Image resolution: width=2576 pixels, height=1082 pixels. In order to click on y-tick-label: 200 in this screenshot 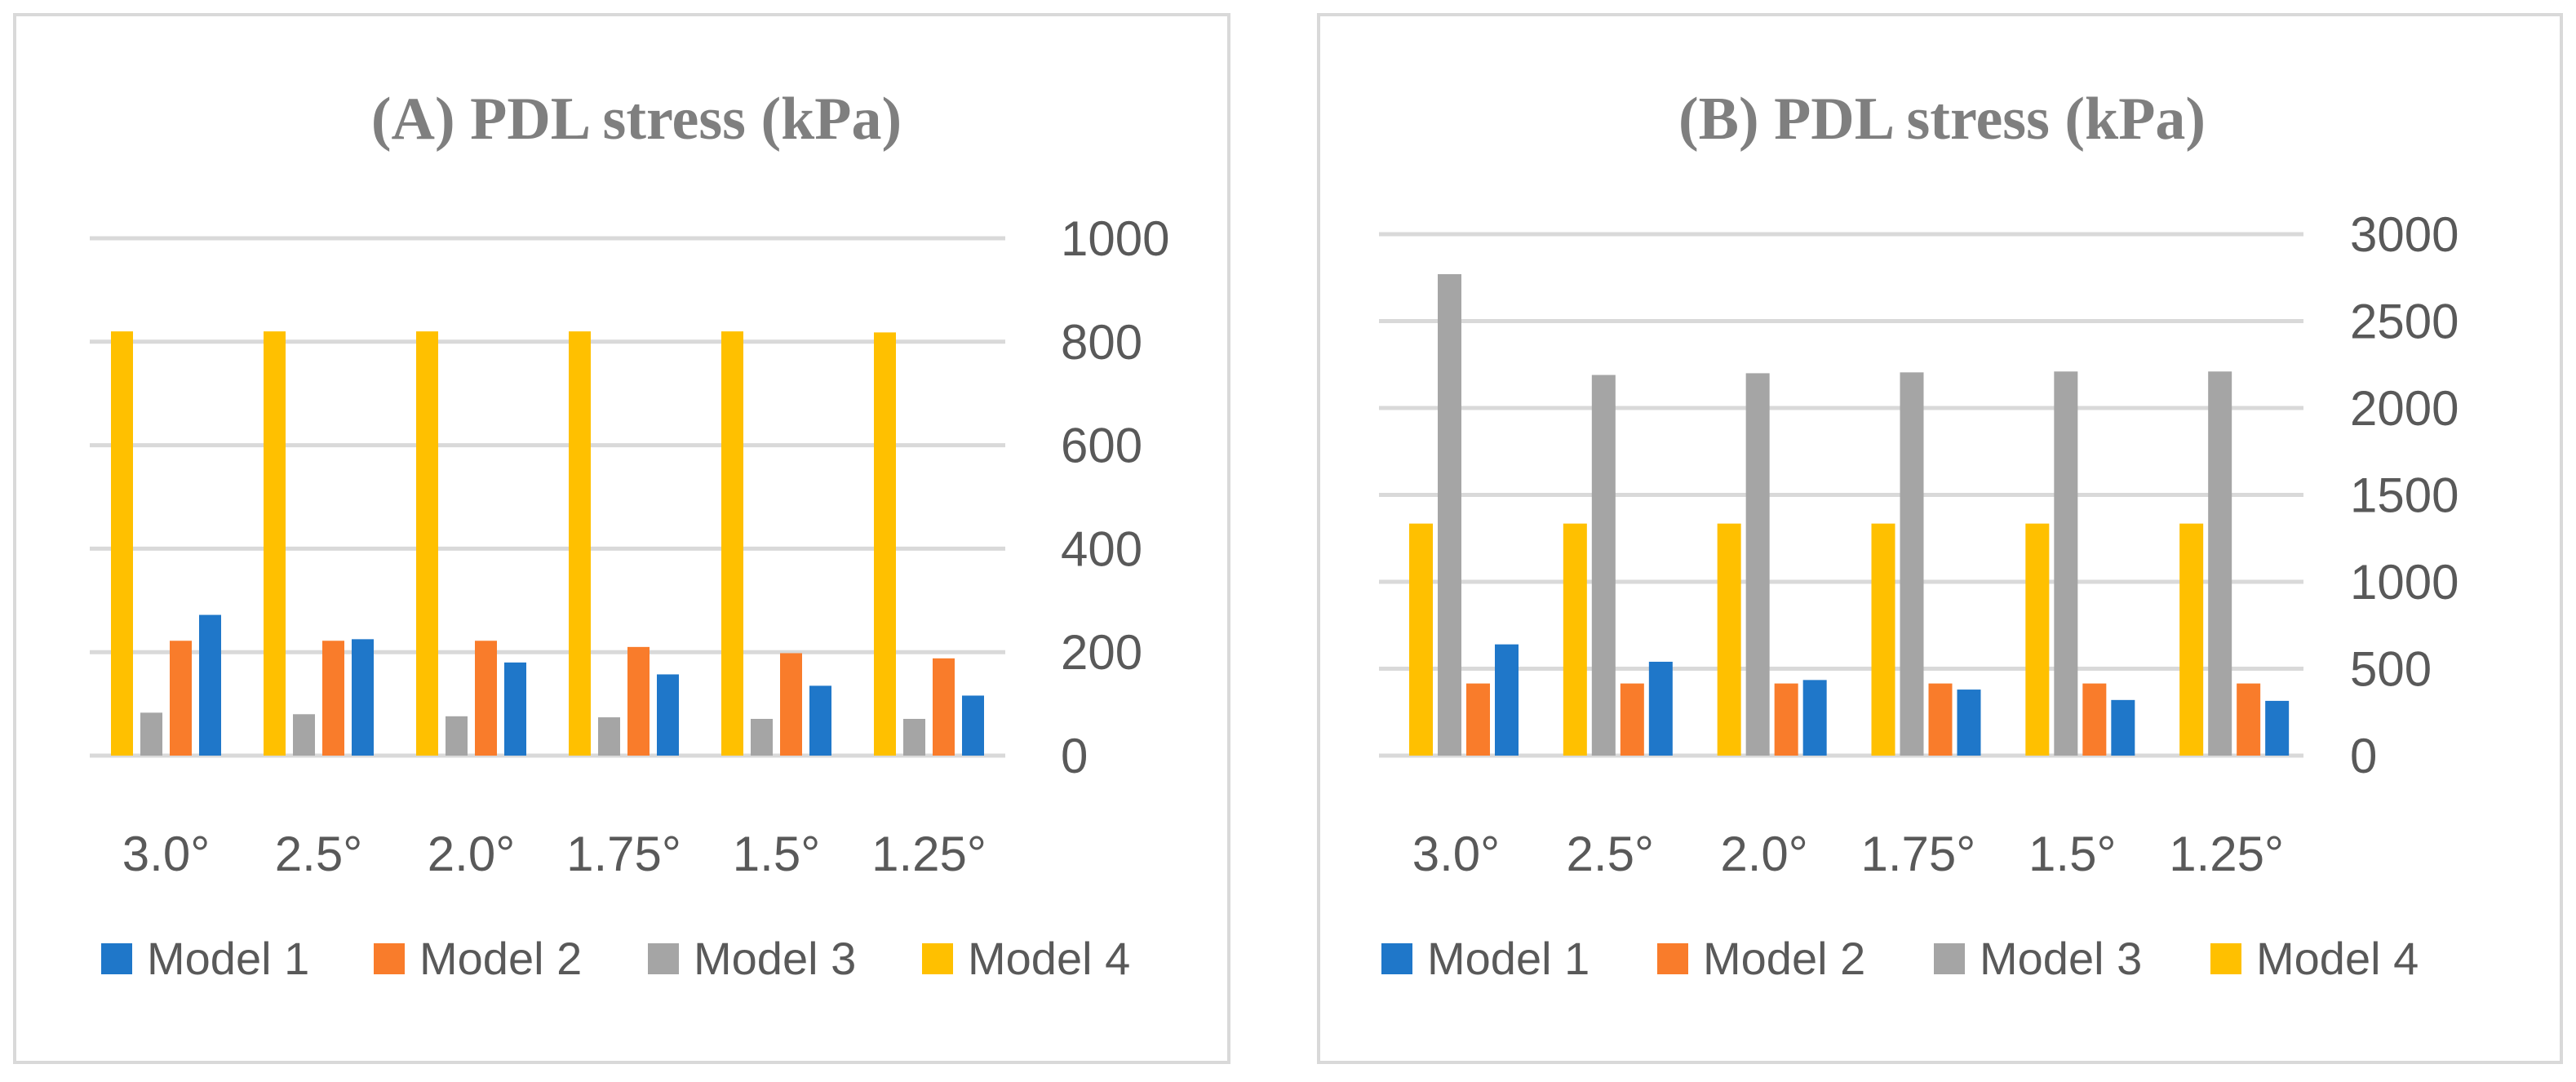, I will do `click(1101, 652)`.